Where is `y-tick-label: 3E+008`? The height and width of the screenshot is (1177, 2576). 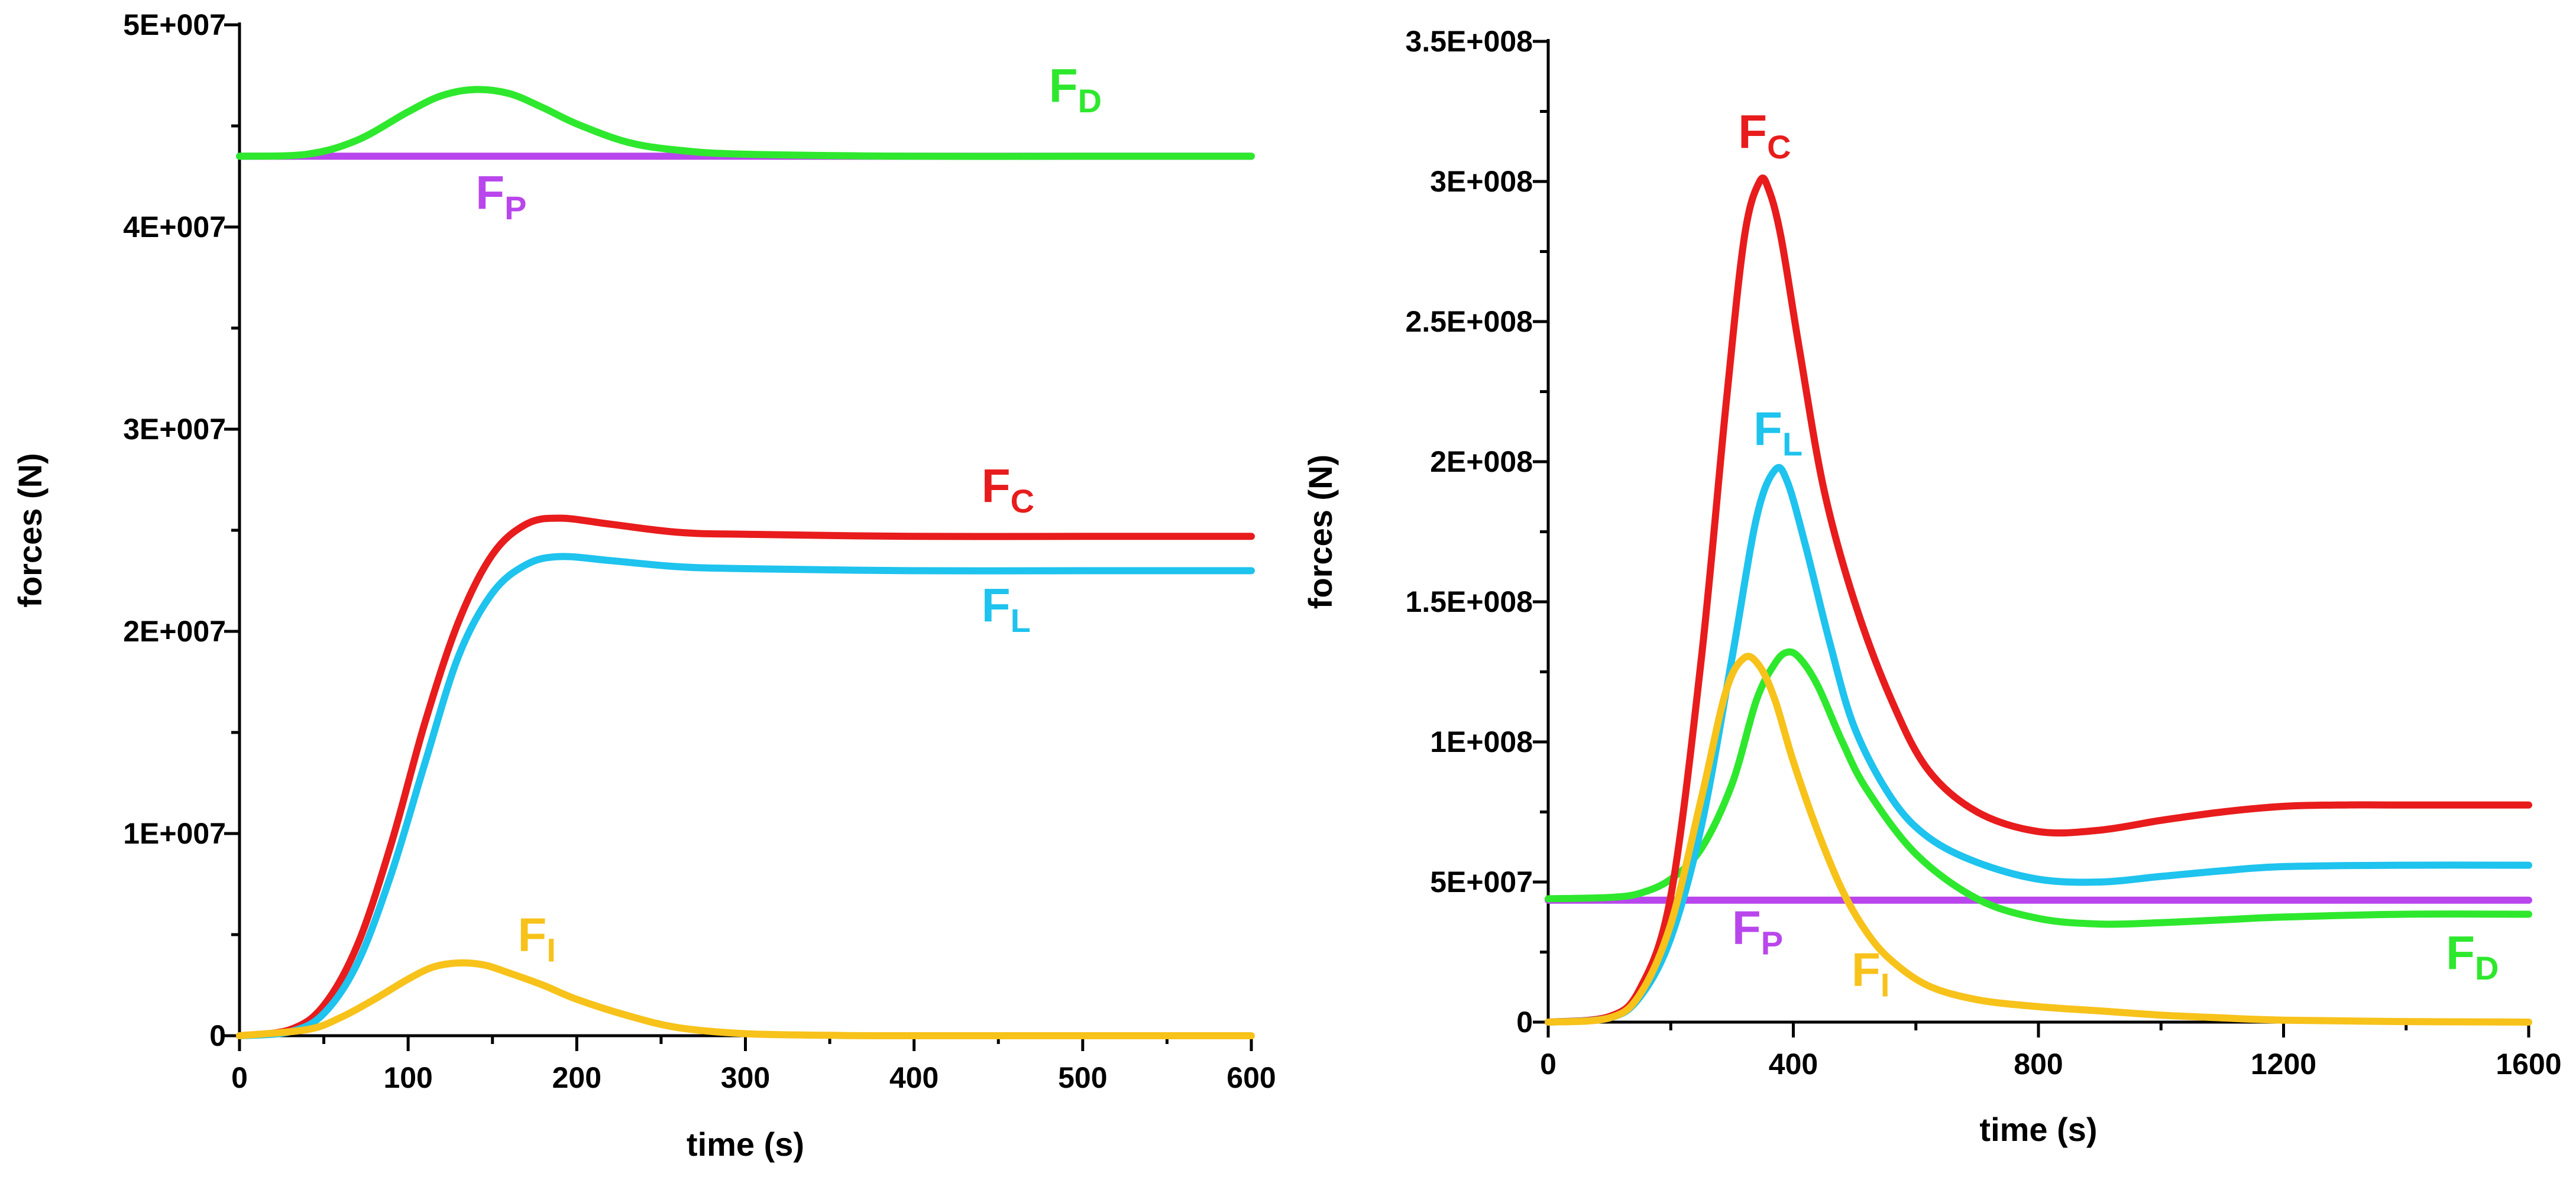
y-tick-label: 3E+008 is located at coordinates (1482, 182).